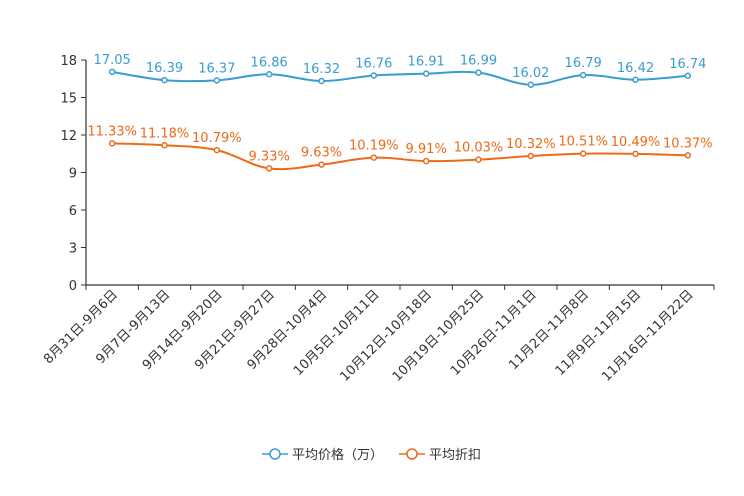 This screenshot has width=744, height=496. What do you see at coordinates (269, 62) in the screenshot?
I see `price-data-label: 16.86` at bounding box center [269, 62].